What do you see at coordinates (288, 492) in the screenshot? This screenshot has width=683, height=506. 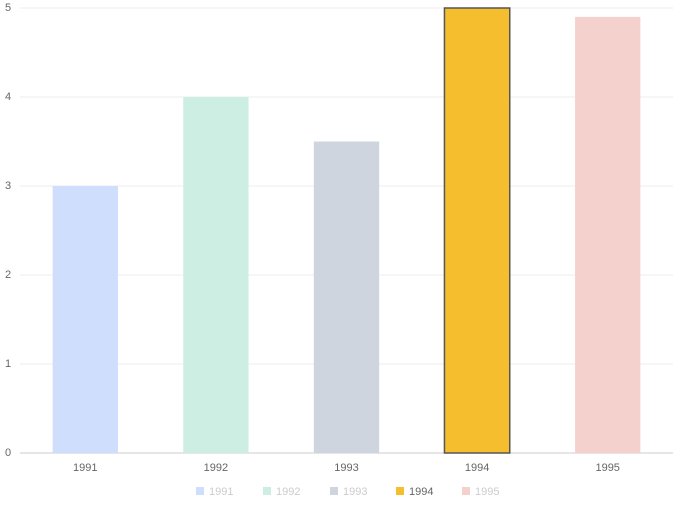 I see `legend-label: 1992` at bounding box center [288, 492].